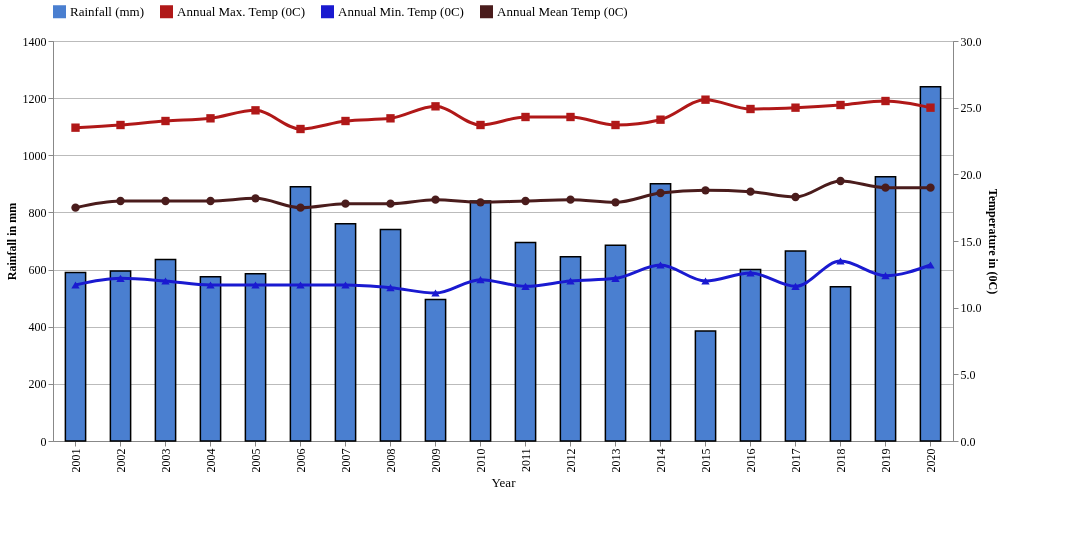 This screenshot has height=544, width=1081. I want to click on y-tick-label: 0, so click(43, 441).